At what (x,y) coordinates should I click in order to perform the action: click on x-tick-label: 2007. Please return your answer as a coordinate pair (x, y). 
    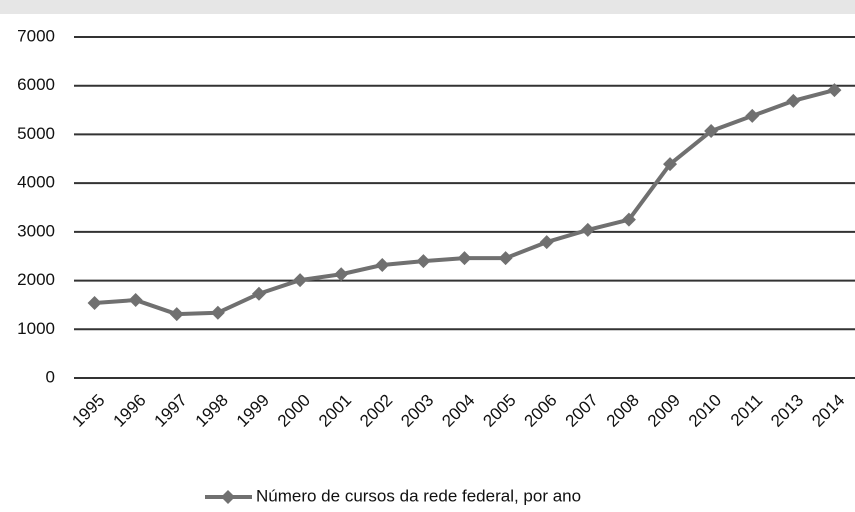
    Looking at the image, I should click on (582, 411).